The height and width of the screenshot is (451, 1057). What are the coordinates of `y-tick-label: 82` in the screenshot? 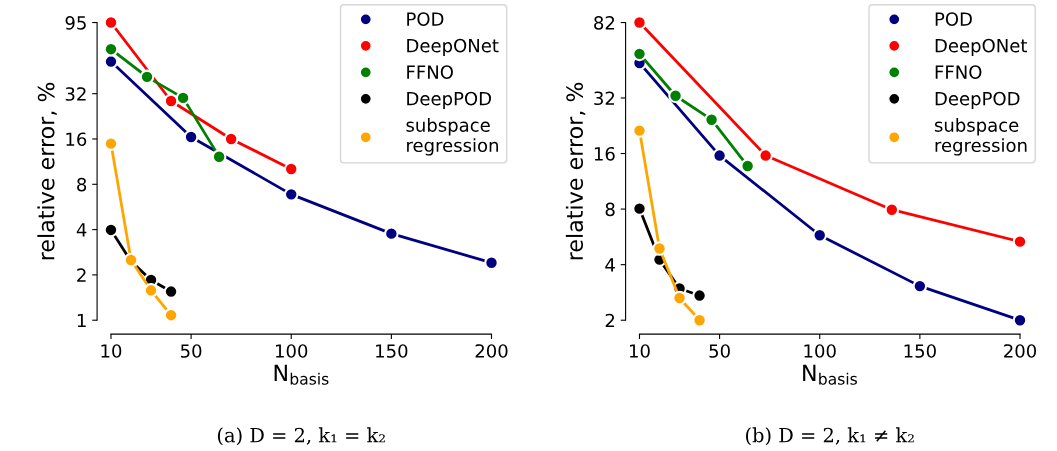 It's located at (604, 23).